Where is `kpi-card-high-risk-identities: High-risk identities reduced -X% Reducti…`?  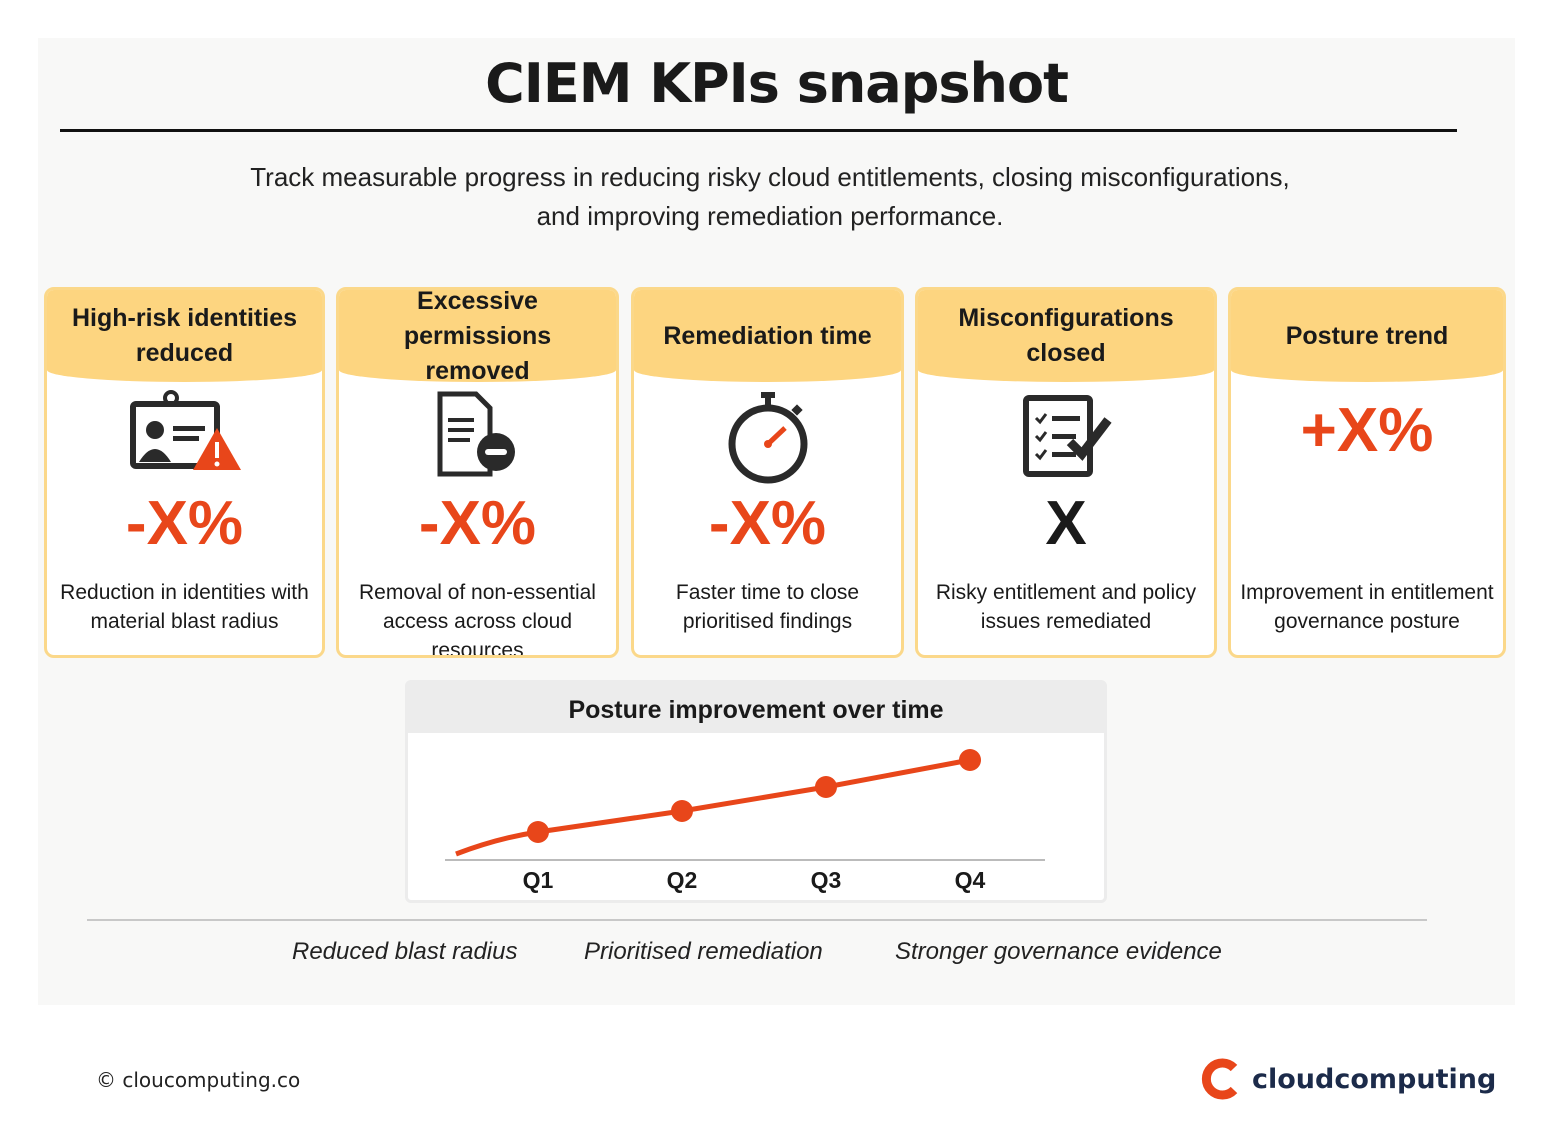 kpi-card-high-risk-identities: High-risk identities reduced -X% Reducti… is located at coordinates (184, 472).